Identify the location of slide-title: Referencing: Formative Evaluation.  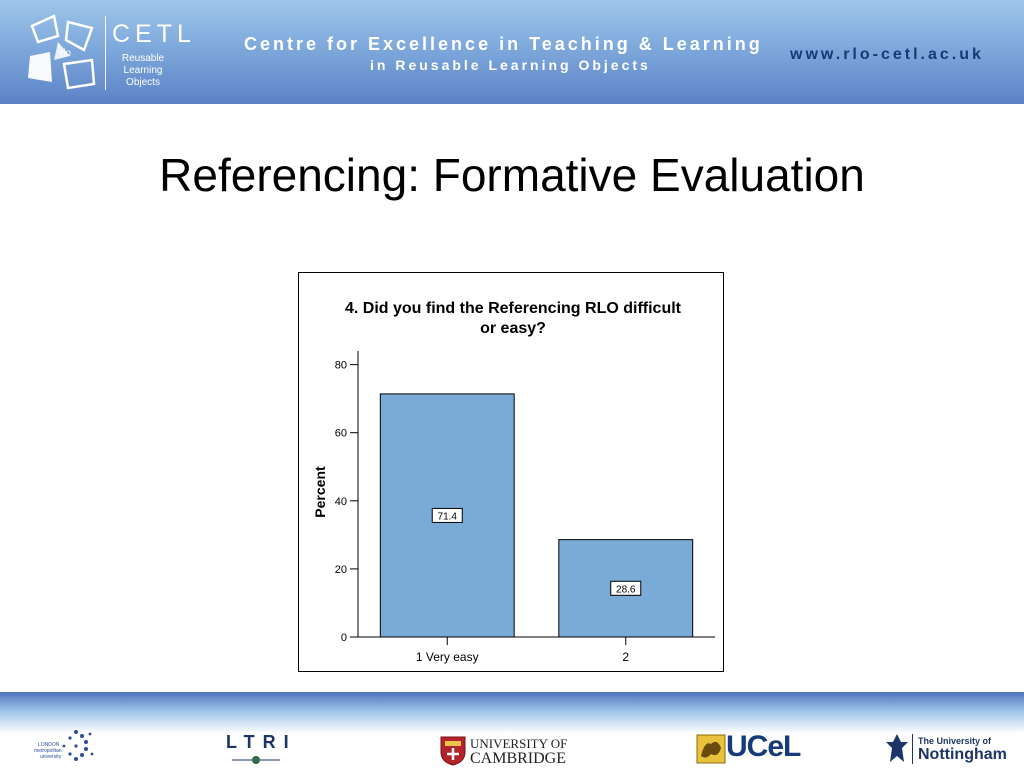
(512, 175).